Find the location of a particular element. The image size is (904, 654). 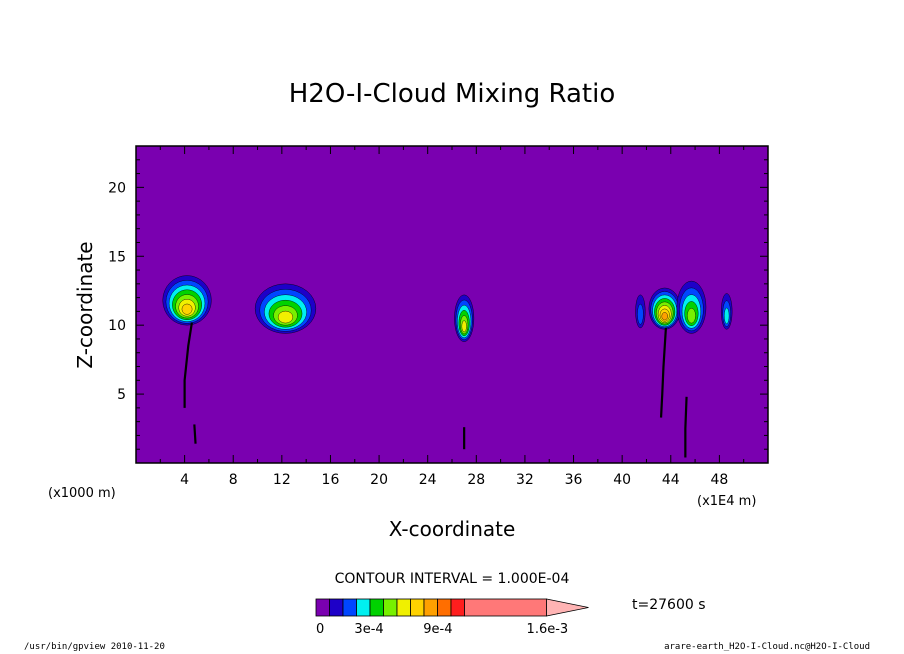

cloud-contours is located at coordinates (447, 308).